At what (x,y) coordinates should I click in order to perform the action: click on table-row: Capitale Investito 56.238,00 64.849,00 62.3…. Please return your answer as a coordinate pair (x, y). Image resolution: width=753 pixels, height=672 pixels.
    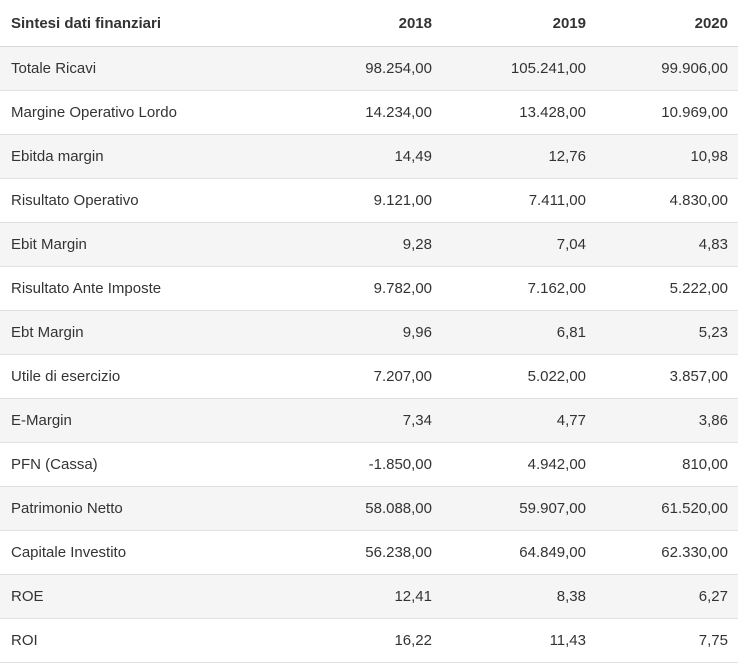
    Looking at the image, I should click on (369, 552).